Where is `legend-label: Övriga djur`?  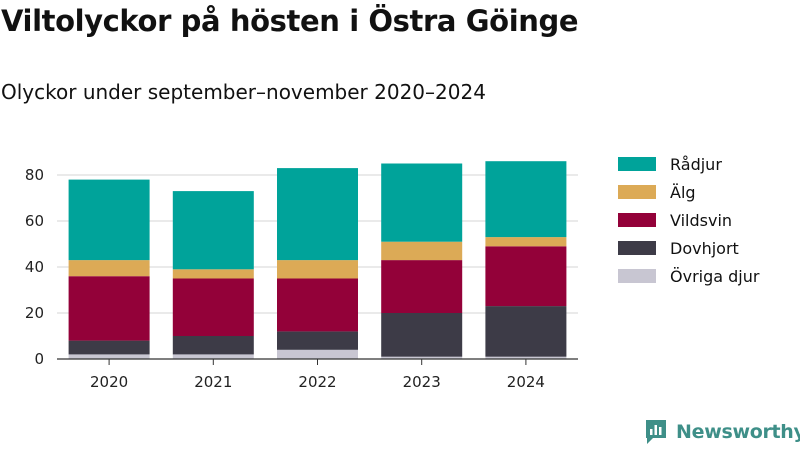
legend-label: Övriga djur is located at coordinates (715, 276).